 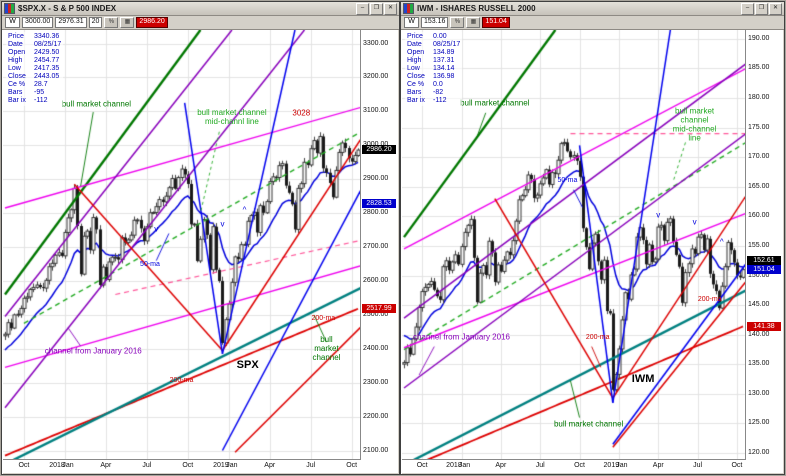 I want to click on data-readout-row: Ce % 28.7, so click(x=34, y=85).